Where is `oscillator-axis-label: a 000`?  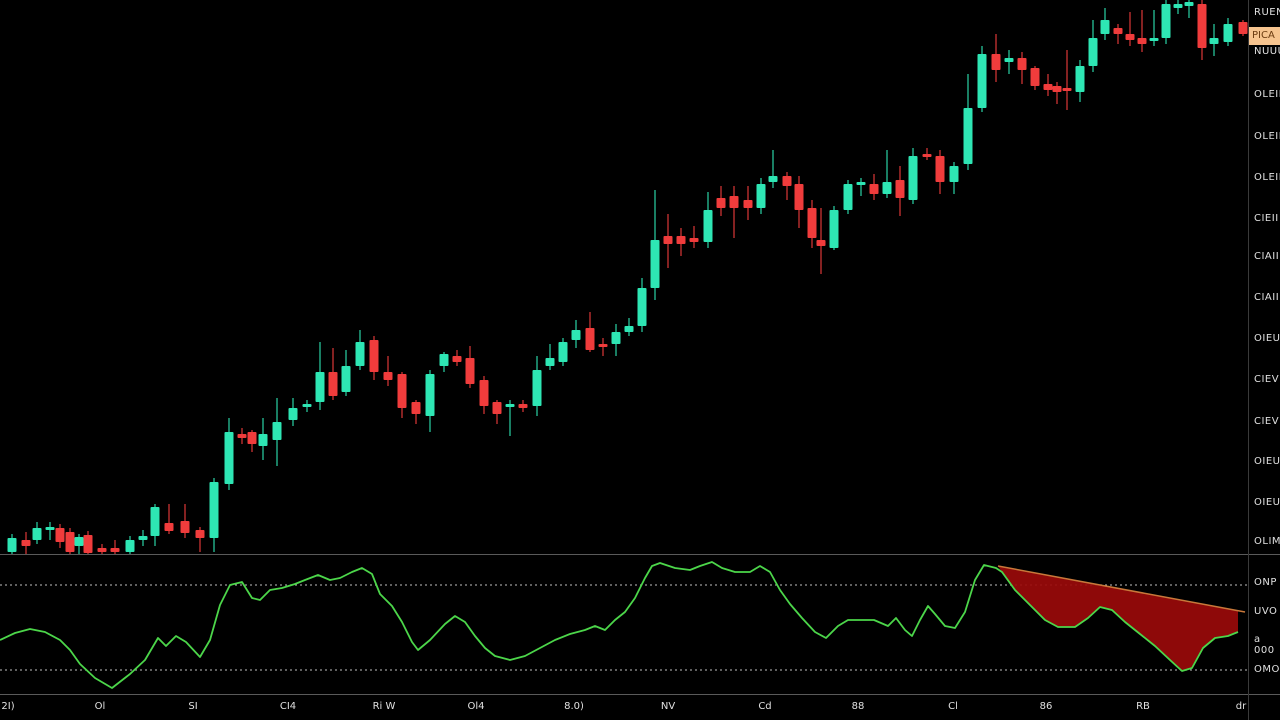 oscillator-axis-label: a 000 is located at coordinates (1264, 645).